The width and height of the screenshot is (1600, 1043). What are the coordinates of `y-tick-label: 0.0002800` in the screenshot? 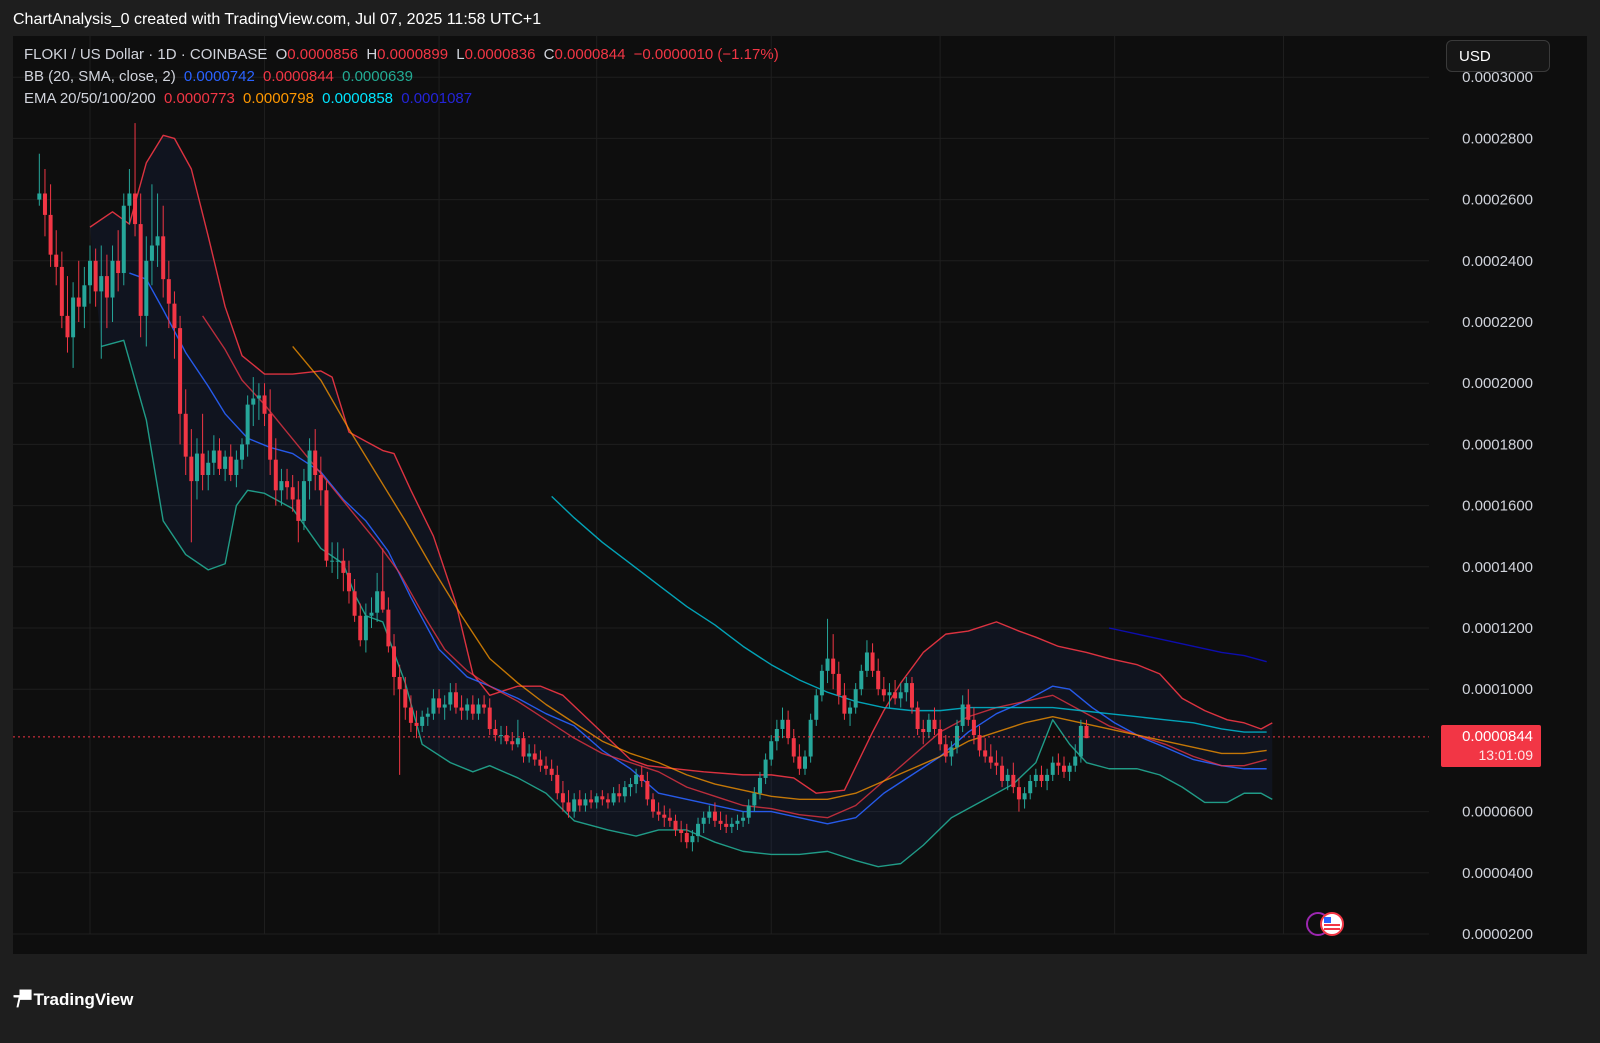 It's located at (1497, 138).